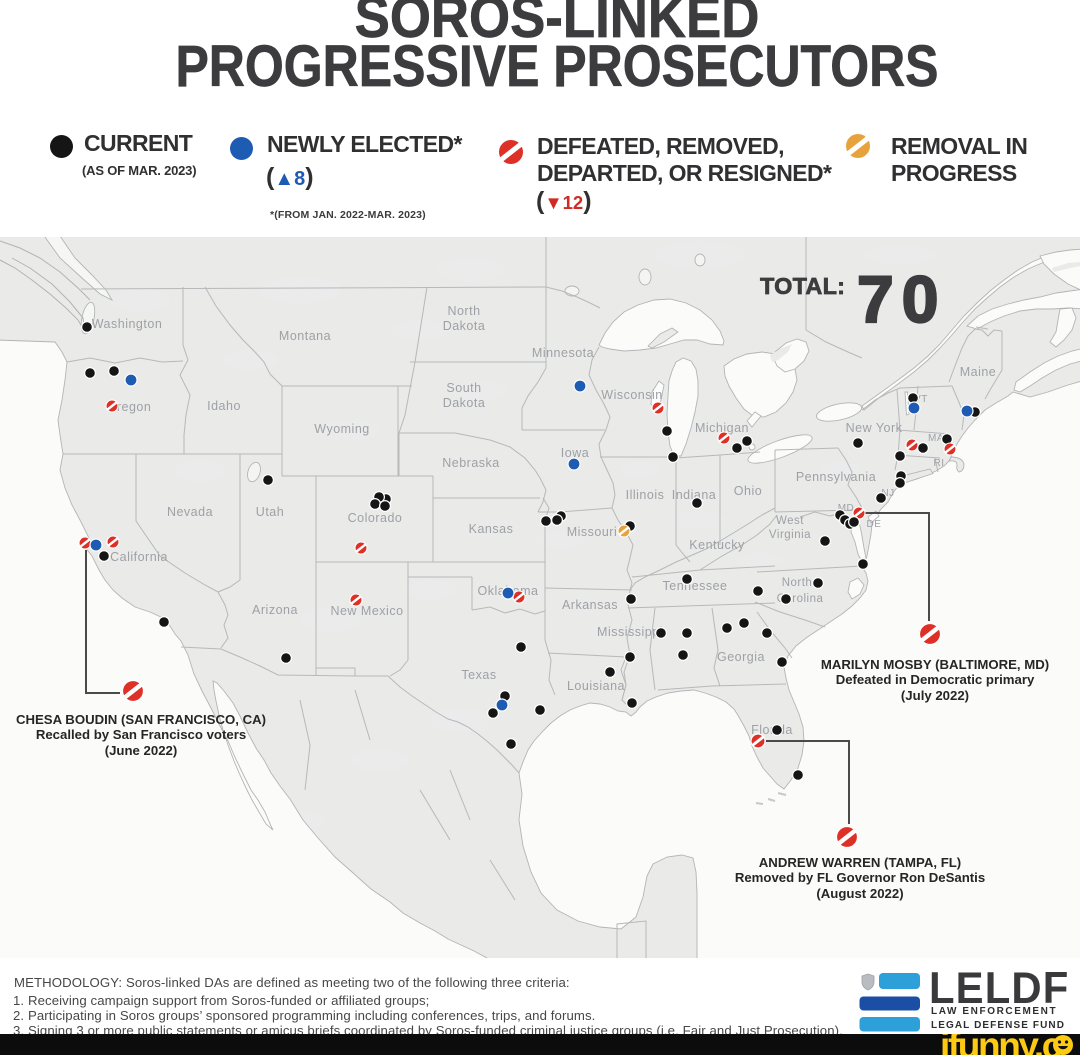 This screenshot has width=1080, height=1055. What do you see at coordinates (645, 495) in the screenshot?
I see `svg-text: Illinois` at bounding box center [645, 495].